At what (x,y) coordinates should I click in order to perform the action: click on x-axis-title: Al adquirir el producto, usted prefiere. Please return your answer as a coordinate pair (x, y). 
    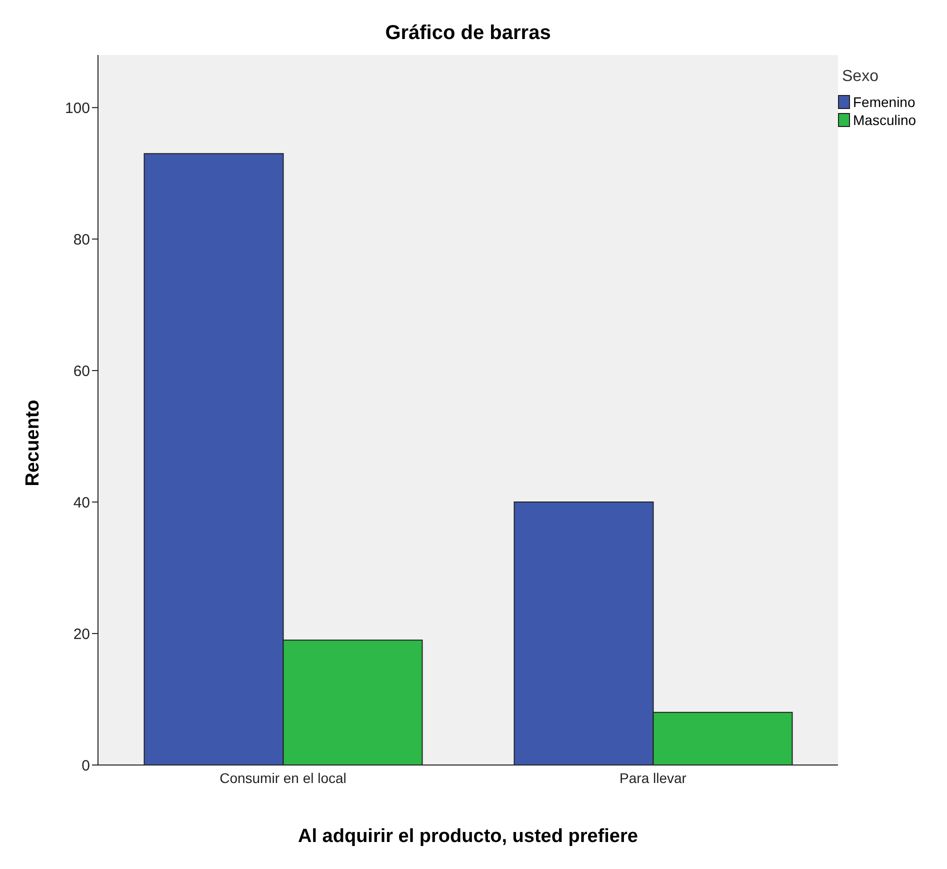
    Looking at the image, I should click on (468, 837).